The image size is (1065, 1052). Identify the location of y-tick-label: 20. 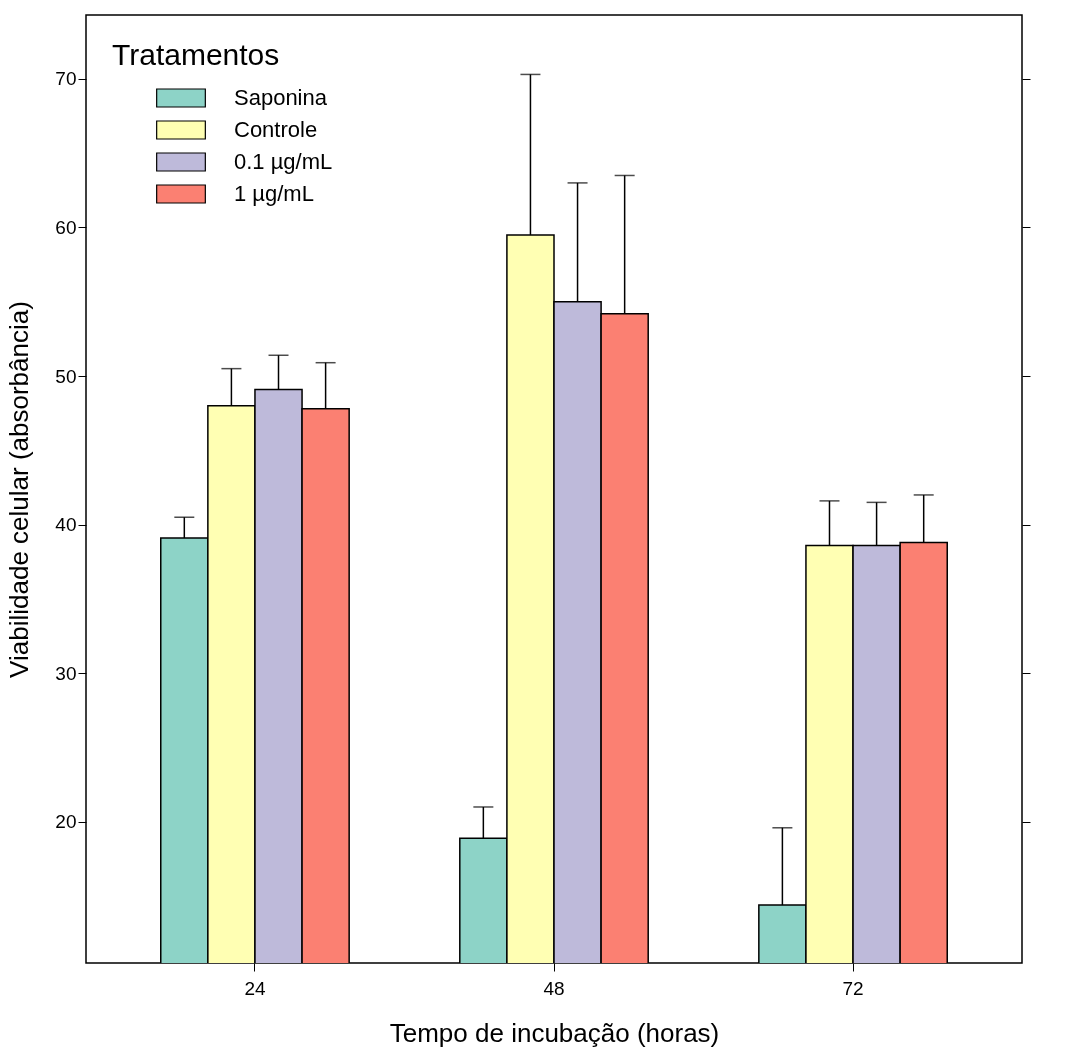
(66, 822).